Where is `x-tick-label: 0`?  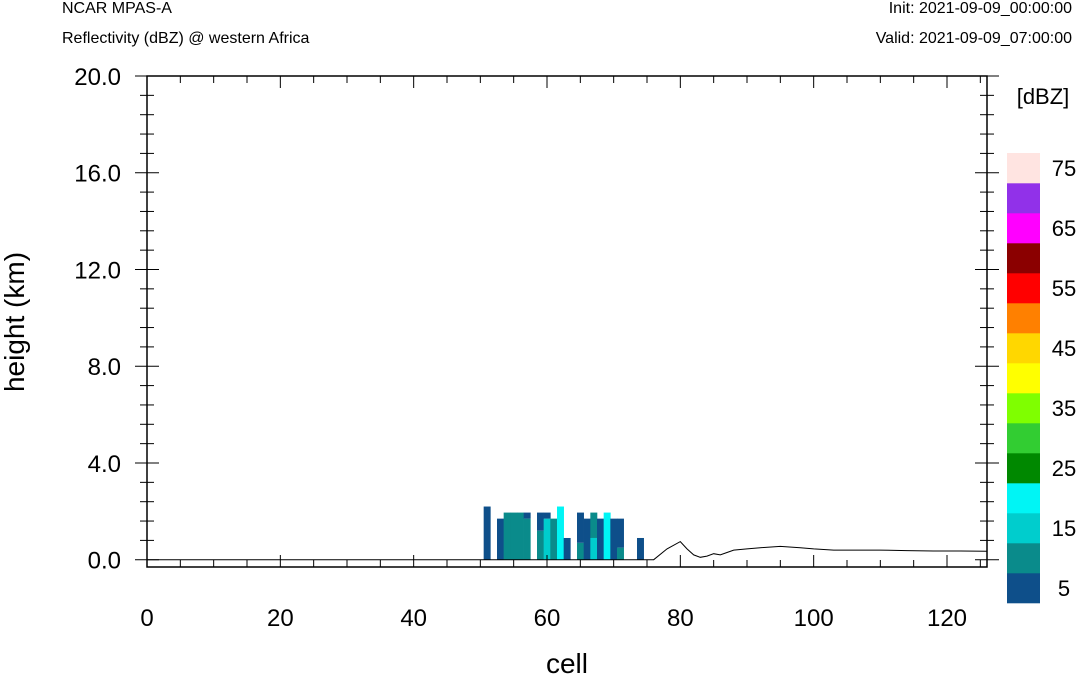
x-tick-label: 0 is located at coordinates (146, 618).